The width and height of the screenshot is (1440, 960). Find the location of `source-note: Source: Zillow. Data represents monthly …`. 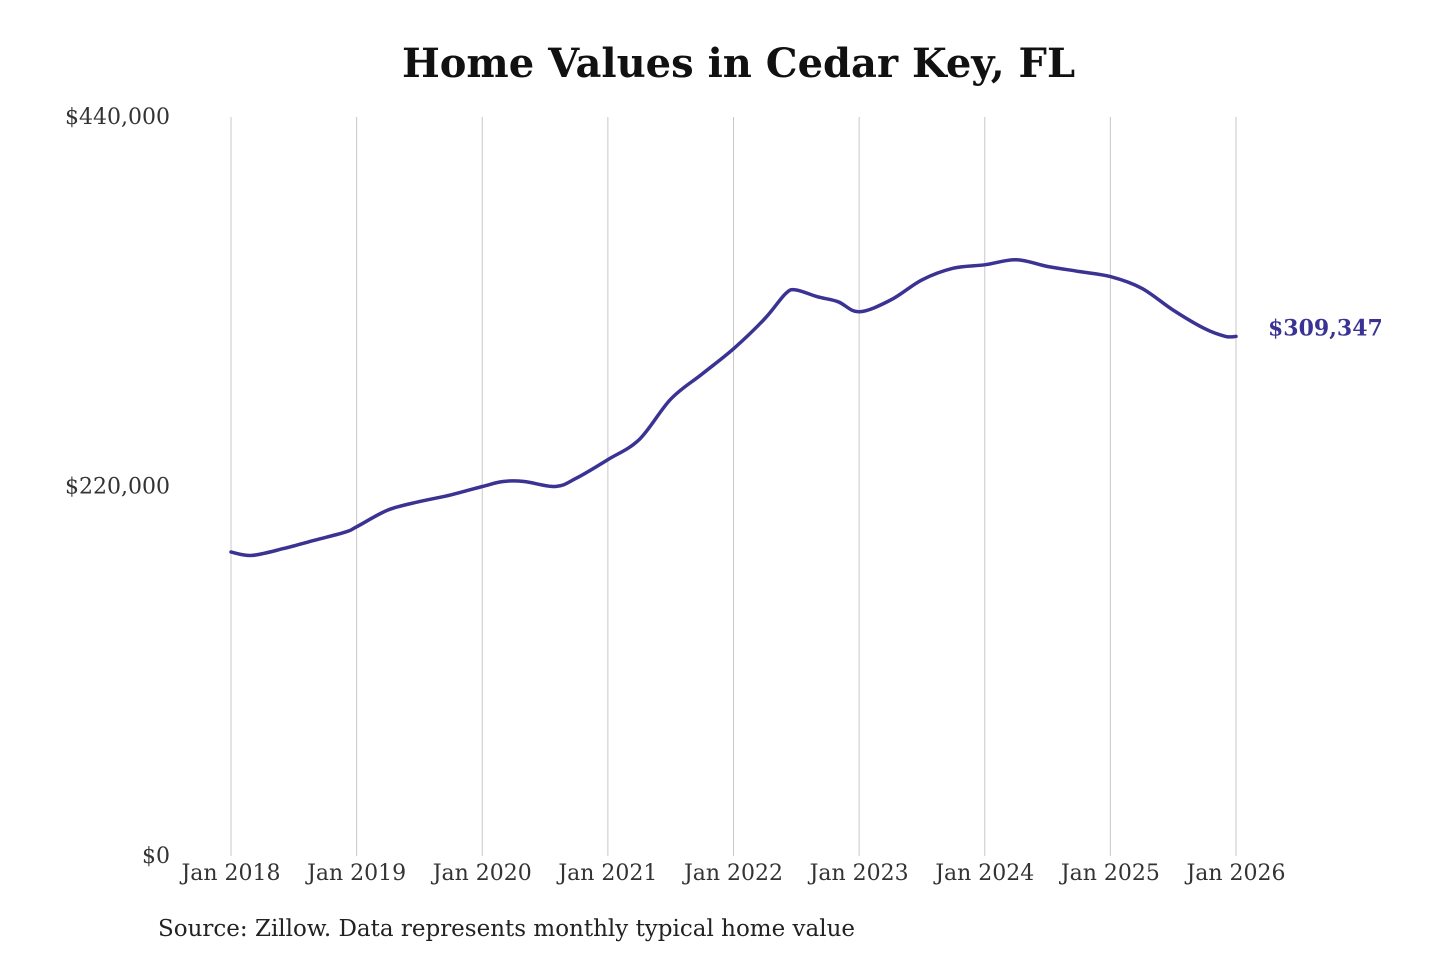

source-note: Source: Zillow. Data represents monthly … is located at coordinates (507, 929).